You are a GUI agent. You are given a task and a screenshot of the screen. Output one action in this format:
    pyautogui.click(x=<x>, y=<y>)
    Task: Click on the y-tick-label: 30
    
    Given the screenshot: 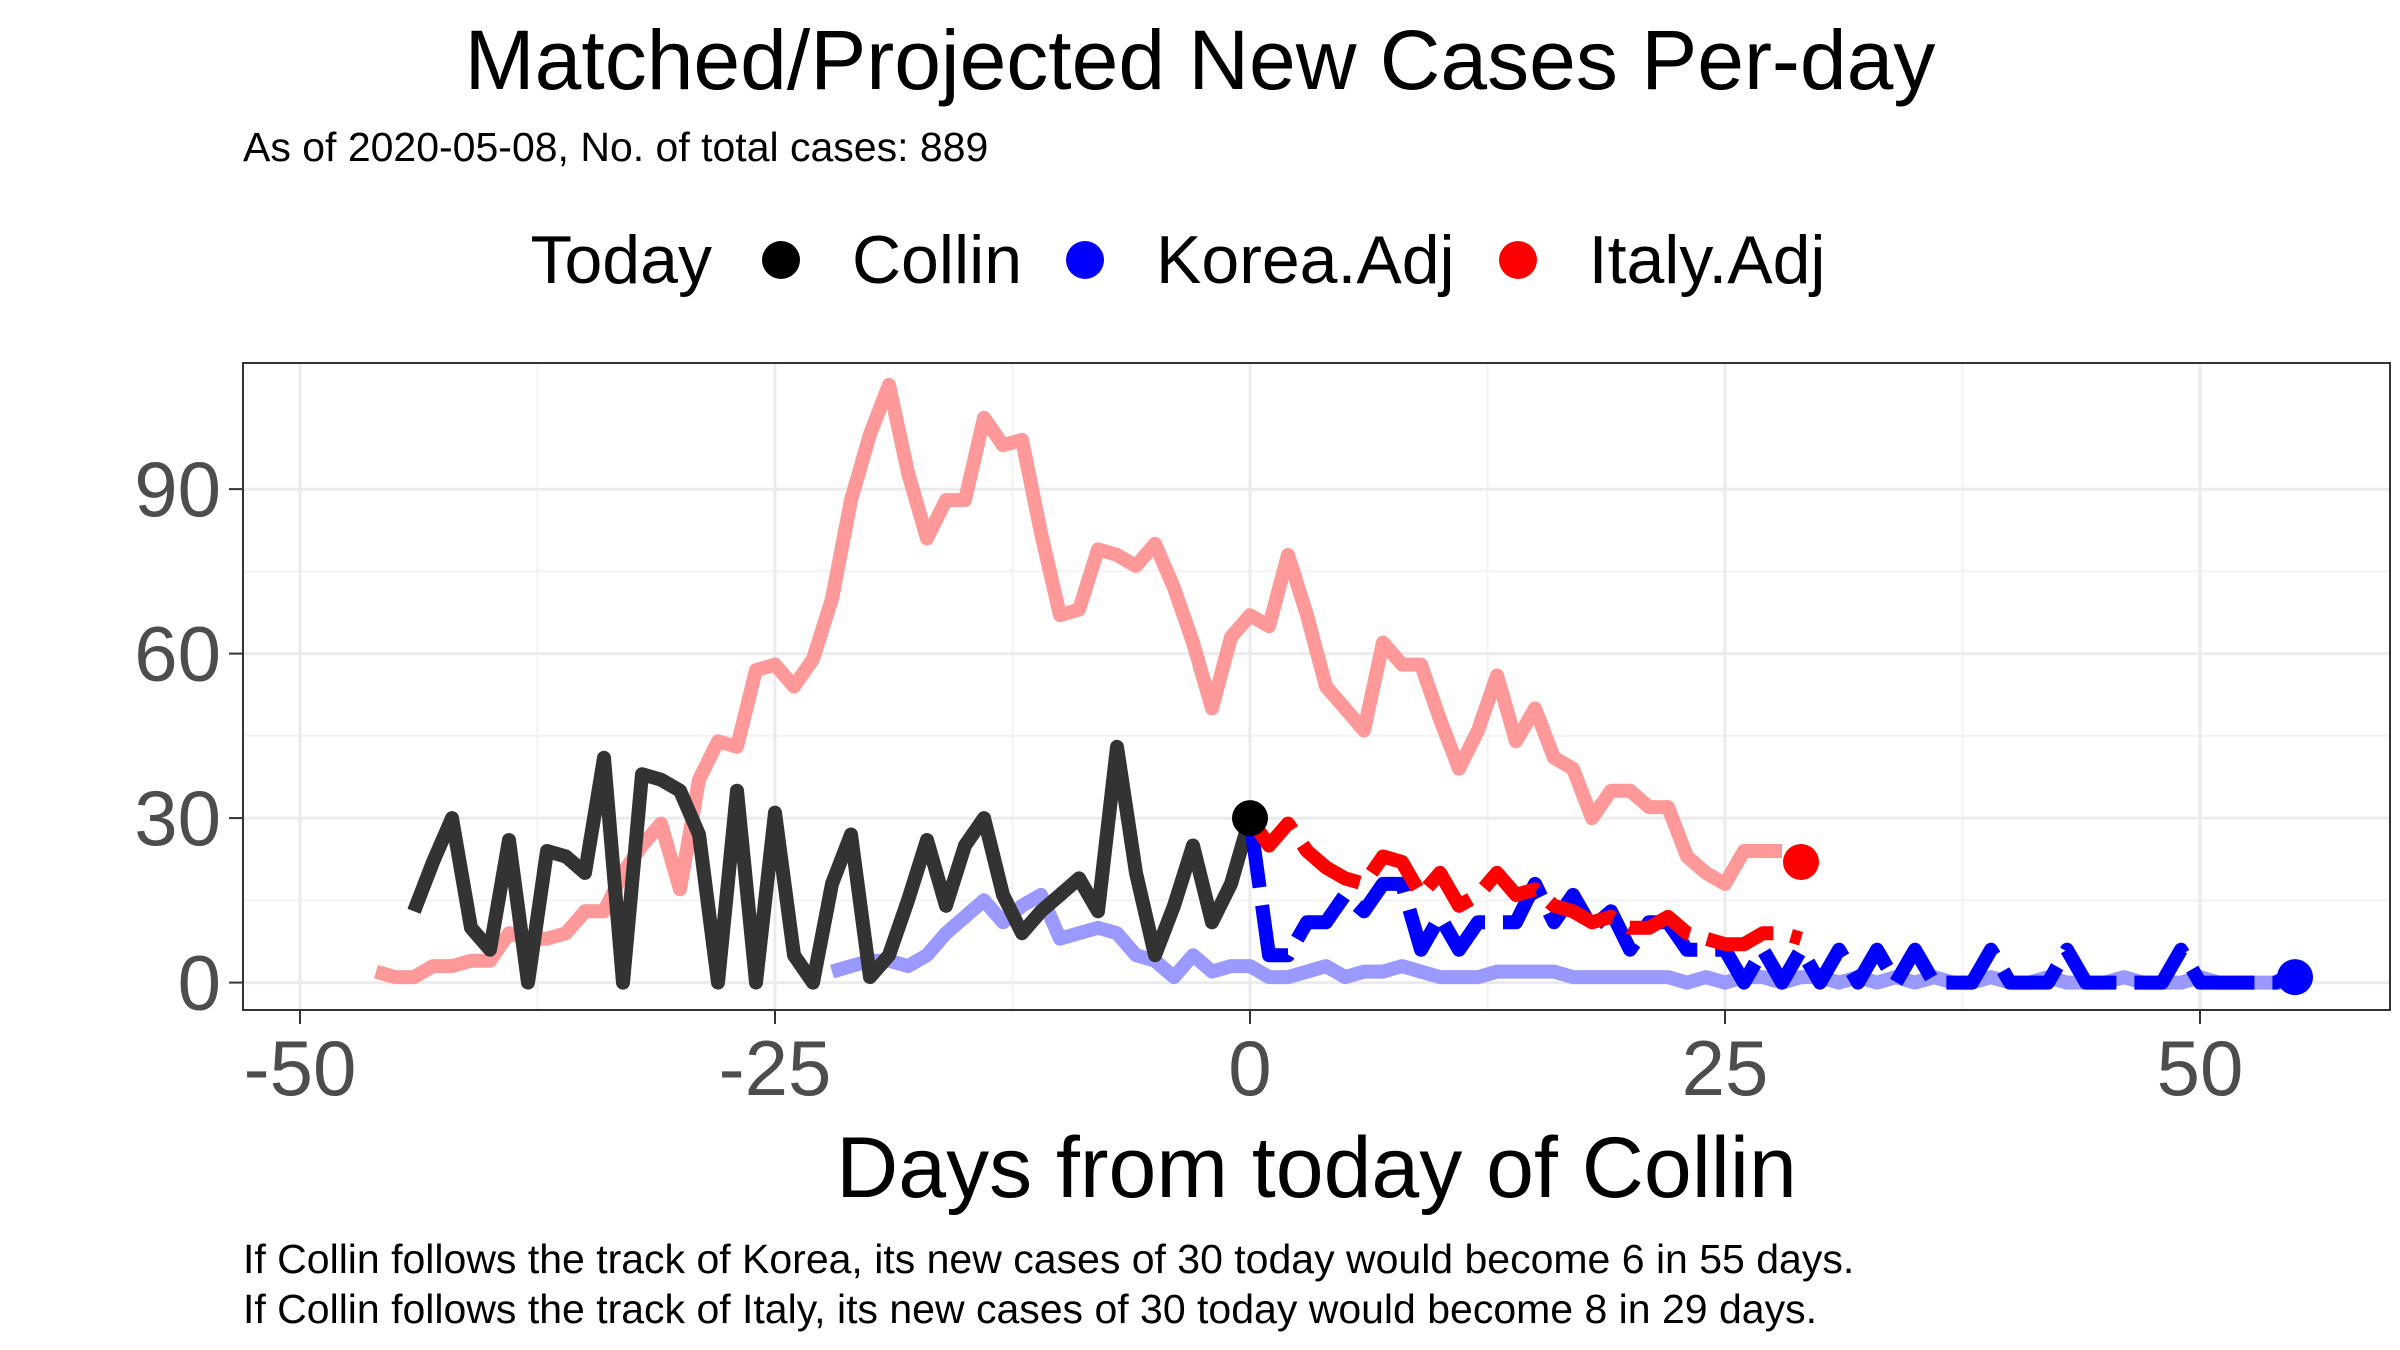 What is the action you would take?
    pyautogui.click(x=177, y=818)
    